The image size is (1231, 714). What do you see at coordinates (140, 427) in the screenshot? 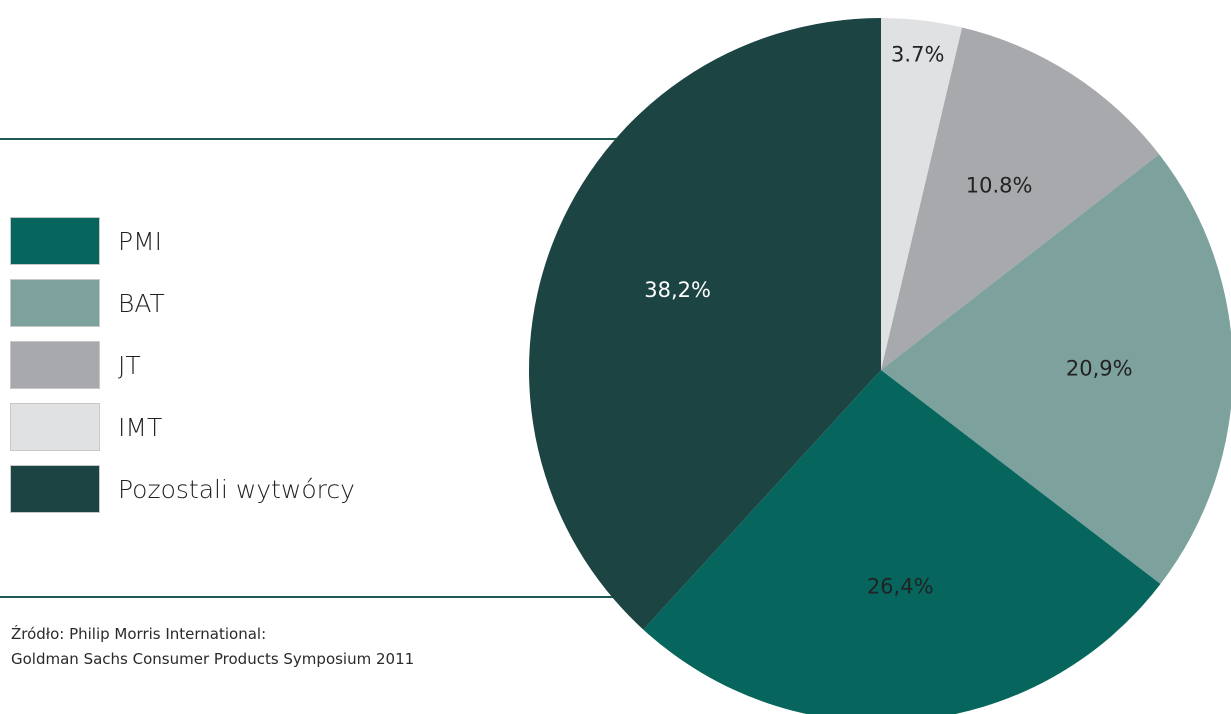
I see `legend-label-imt: IMT` at bounding box center [140, 427].